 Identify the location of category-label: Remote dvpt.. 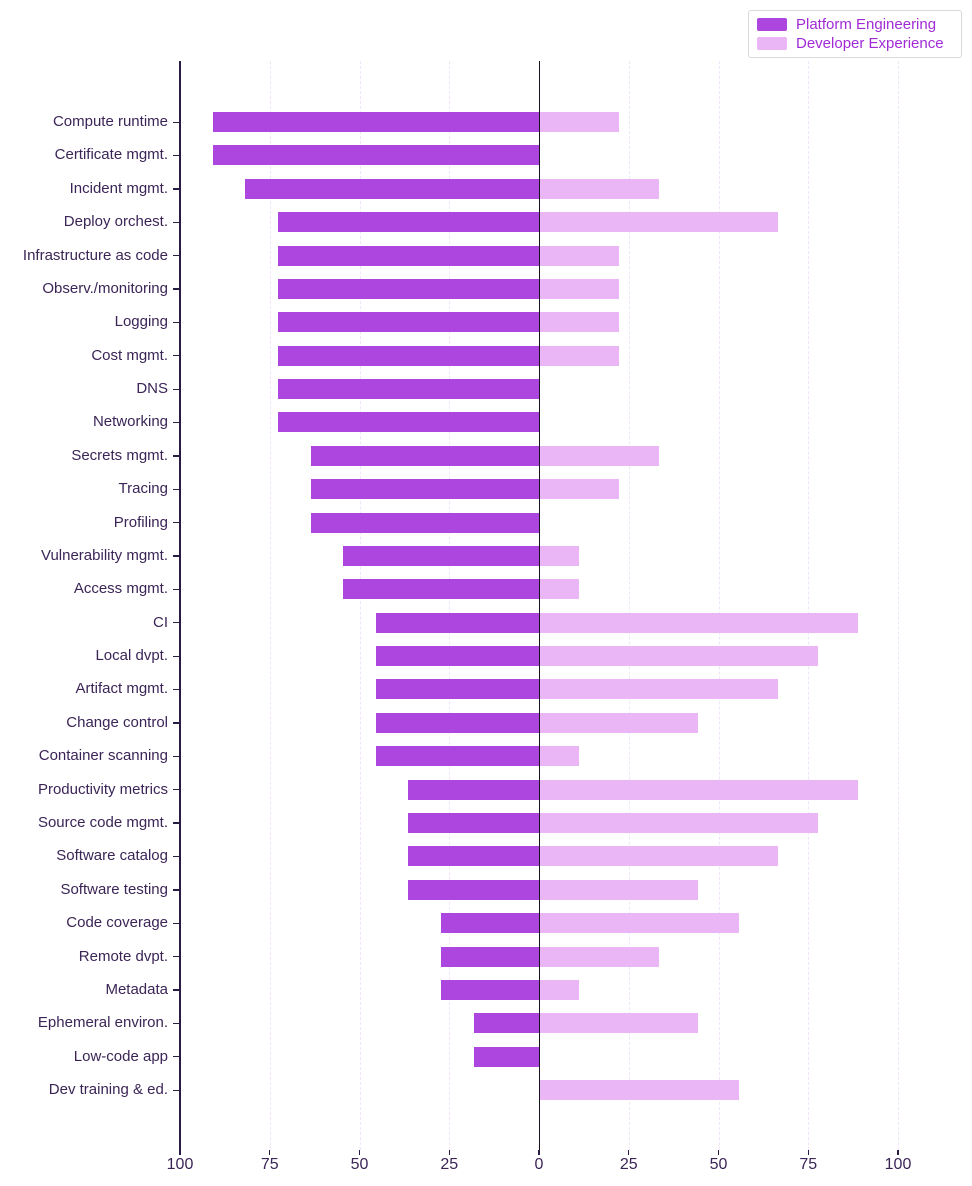
(123, 956).